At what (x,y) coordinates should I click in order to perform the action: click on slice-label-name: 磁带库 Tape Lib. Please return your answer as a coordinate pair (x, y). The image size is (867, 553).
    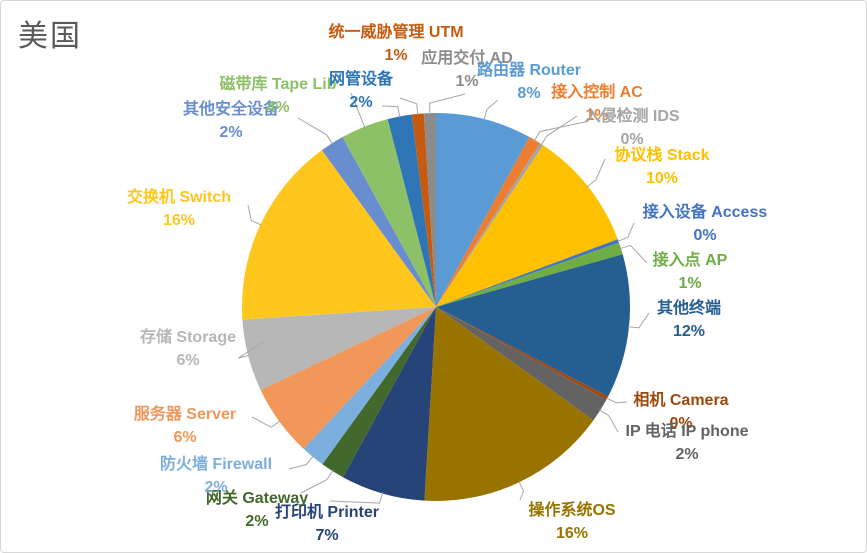
    Looking at the image, I should click on (278, 84).